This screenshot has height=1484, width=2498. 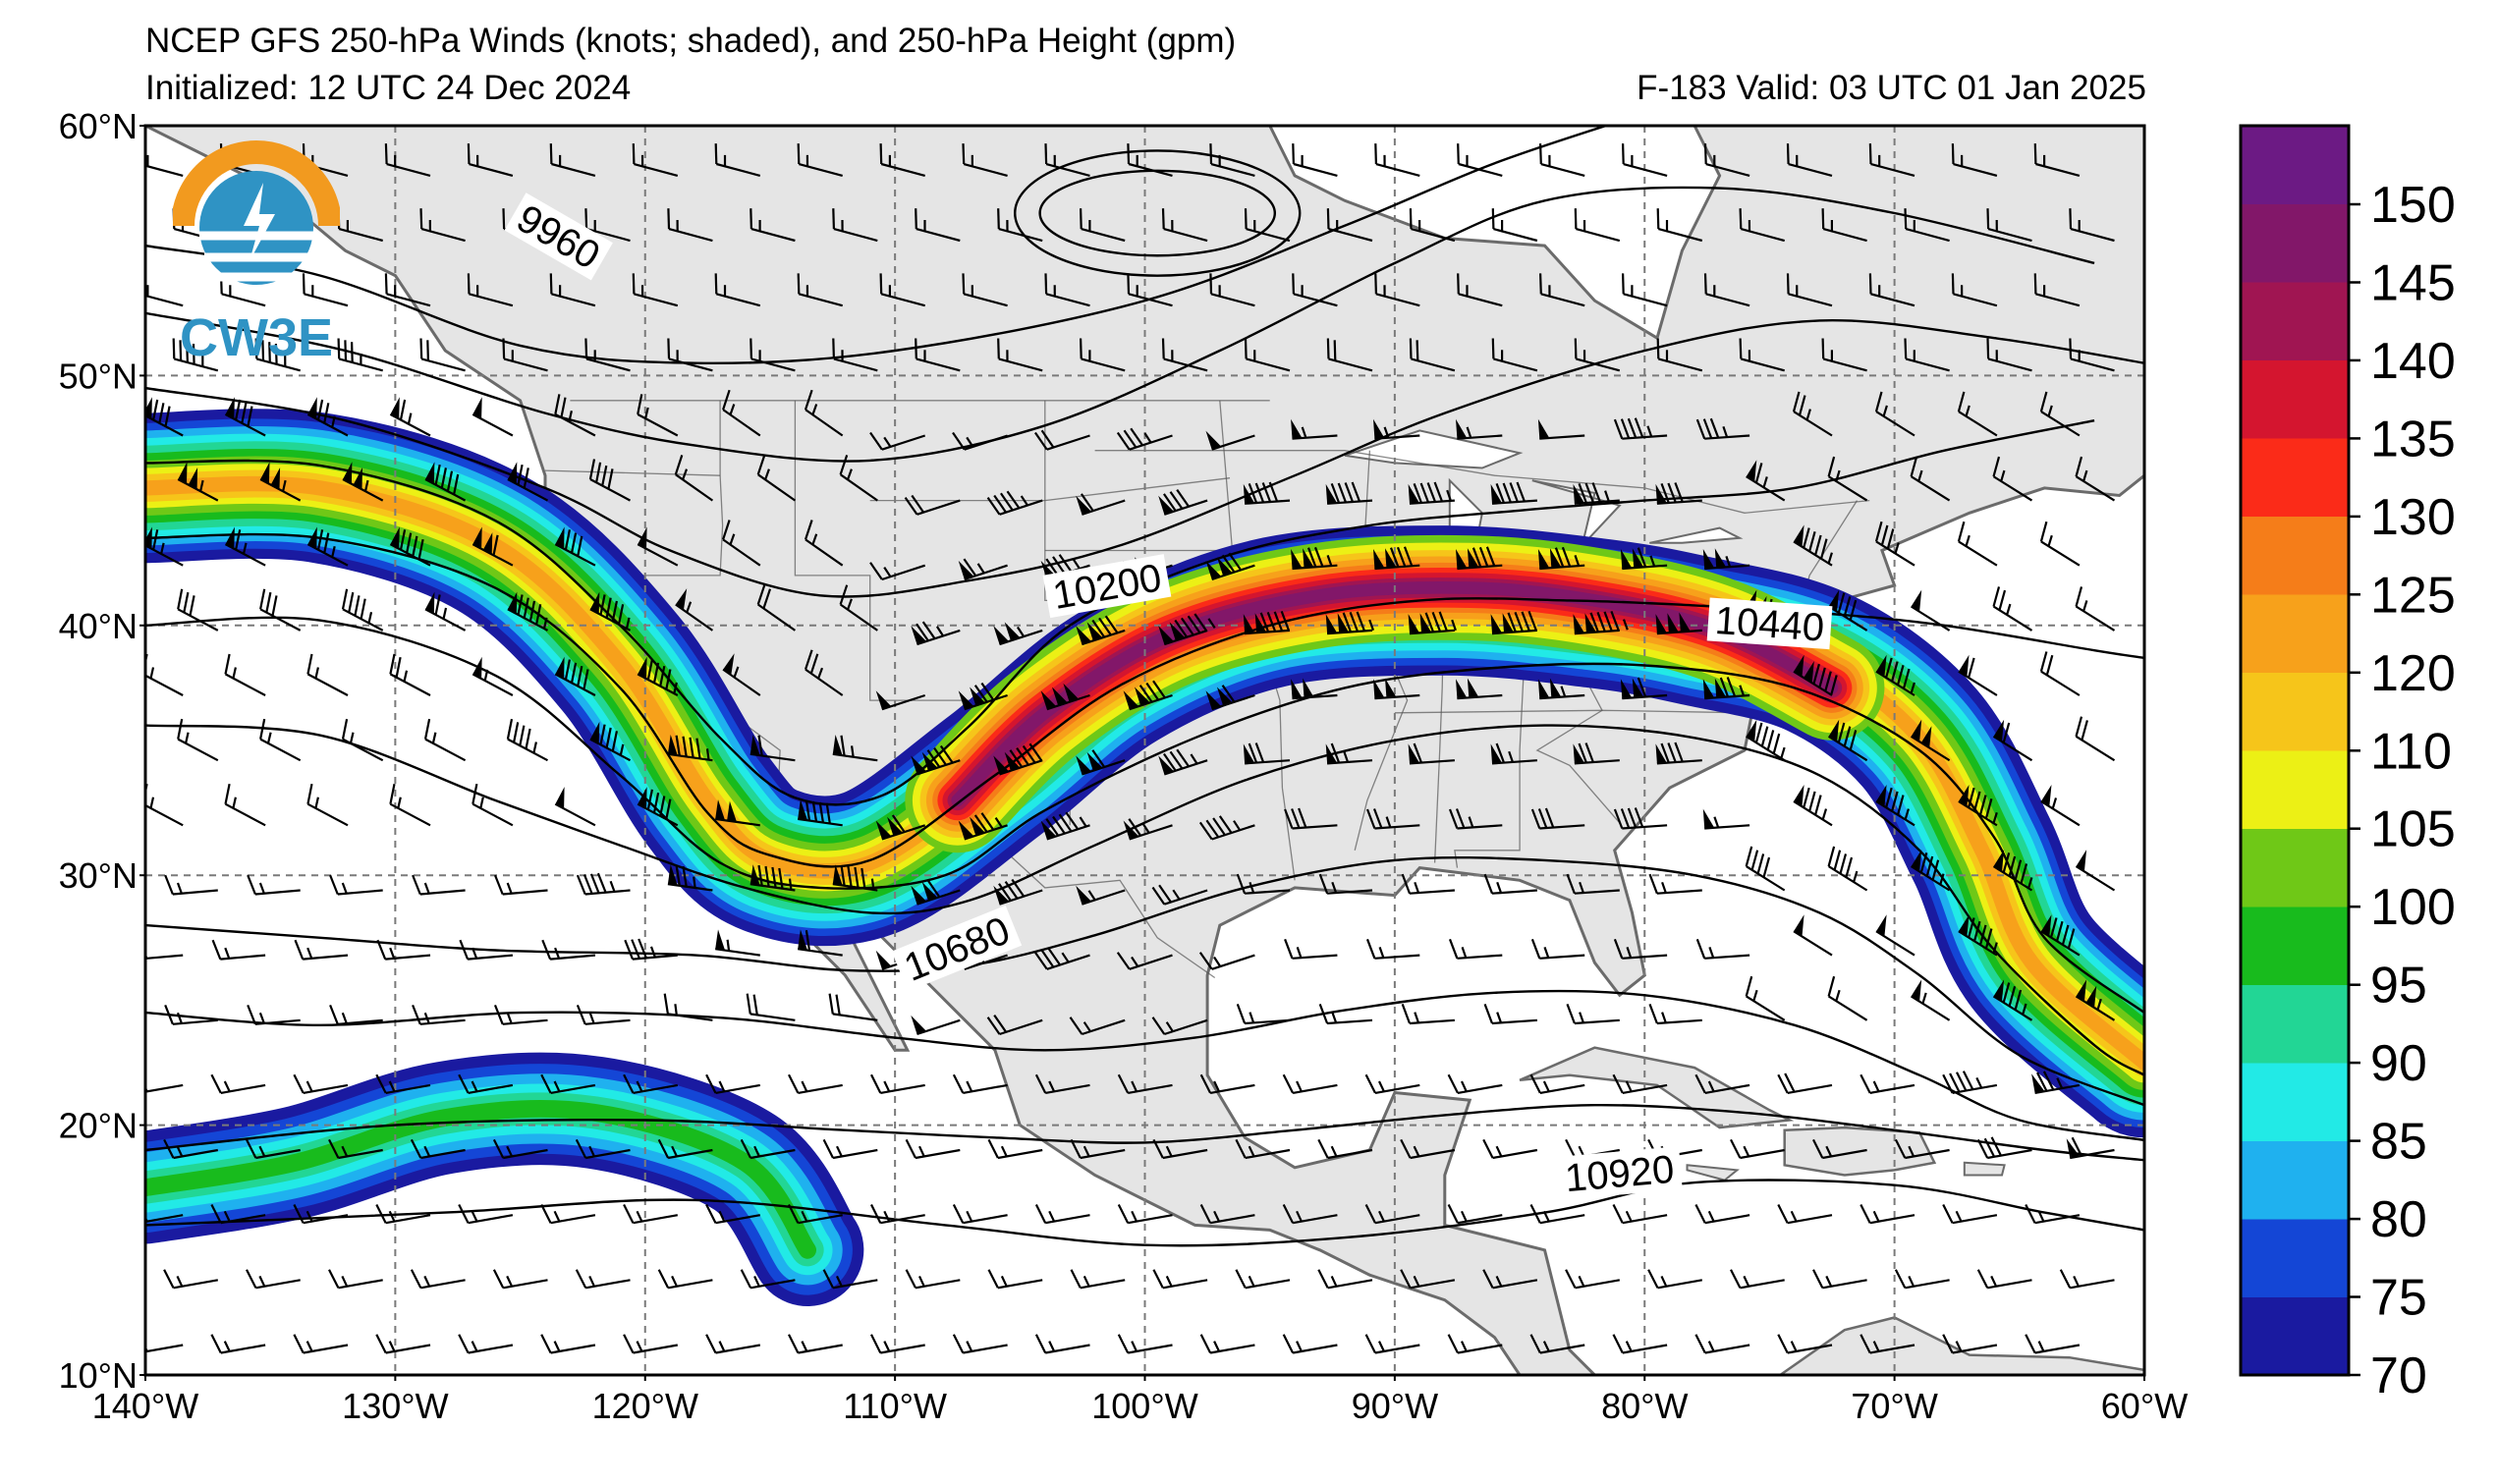 What do you see at coordinates (1495, 233) in the screenshot?
I see `hudson-bay` at bounding box center [1495, 233].